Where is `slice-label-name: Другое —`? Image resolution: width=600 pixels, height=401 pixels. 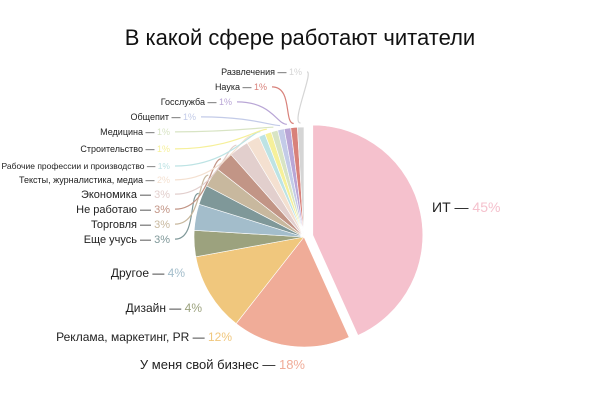
slice-label-name: Другое — is located at coordinates (139, 273).